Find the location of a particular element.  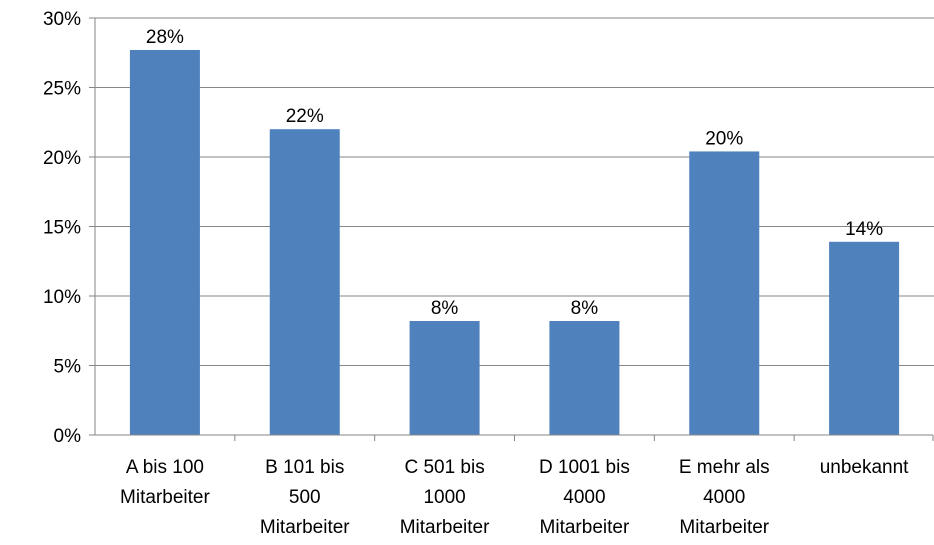

data-label: 28% is located at coordinates (165, 37).